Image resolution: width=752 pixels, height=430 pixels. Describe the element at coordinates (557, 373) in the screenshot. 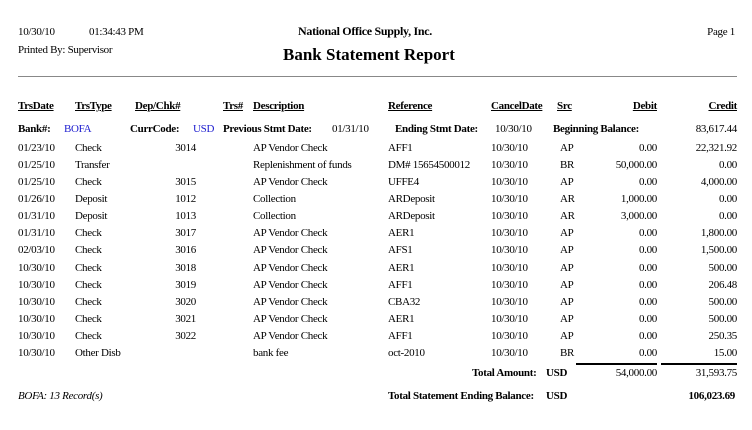

I see `total-currency: USD` at that location.